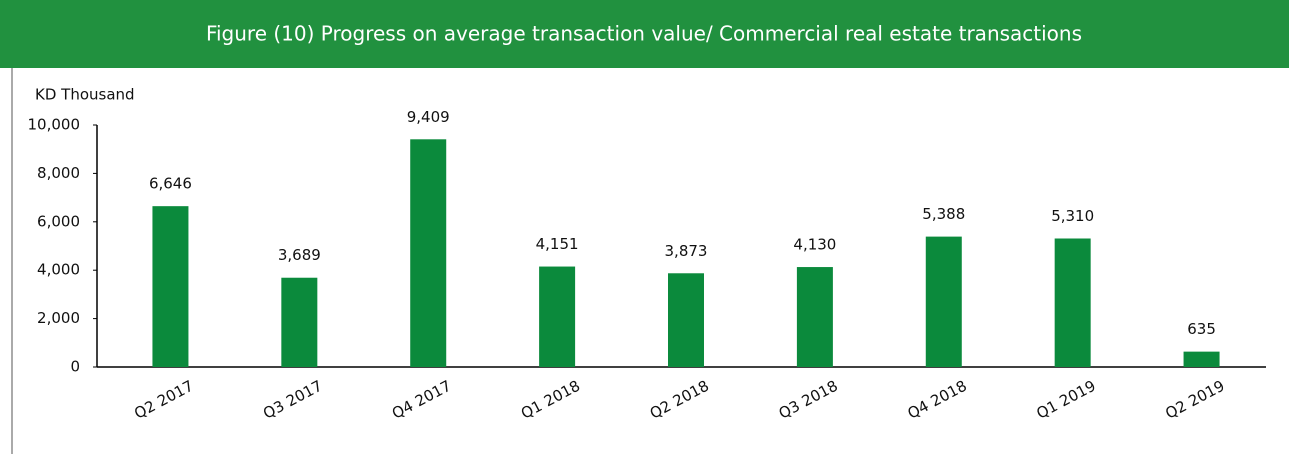 Image resolution: width=1289 pixels, height=454 pixels. What do you see at coordinates (679, 400) in the screenshot?
I see `x-tick-label: Q2 2018` at bounding box center [679, 400].